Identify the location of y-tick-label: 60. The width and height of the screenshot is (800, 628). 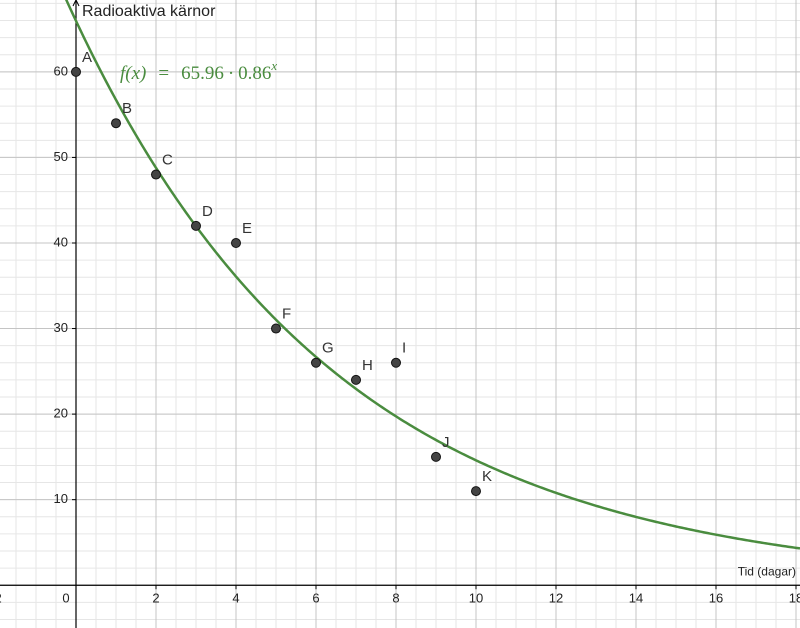
(61, 70).